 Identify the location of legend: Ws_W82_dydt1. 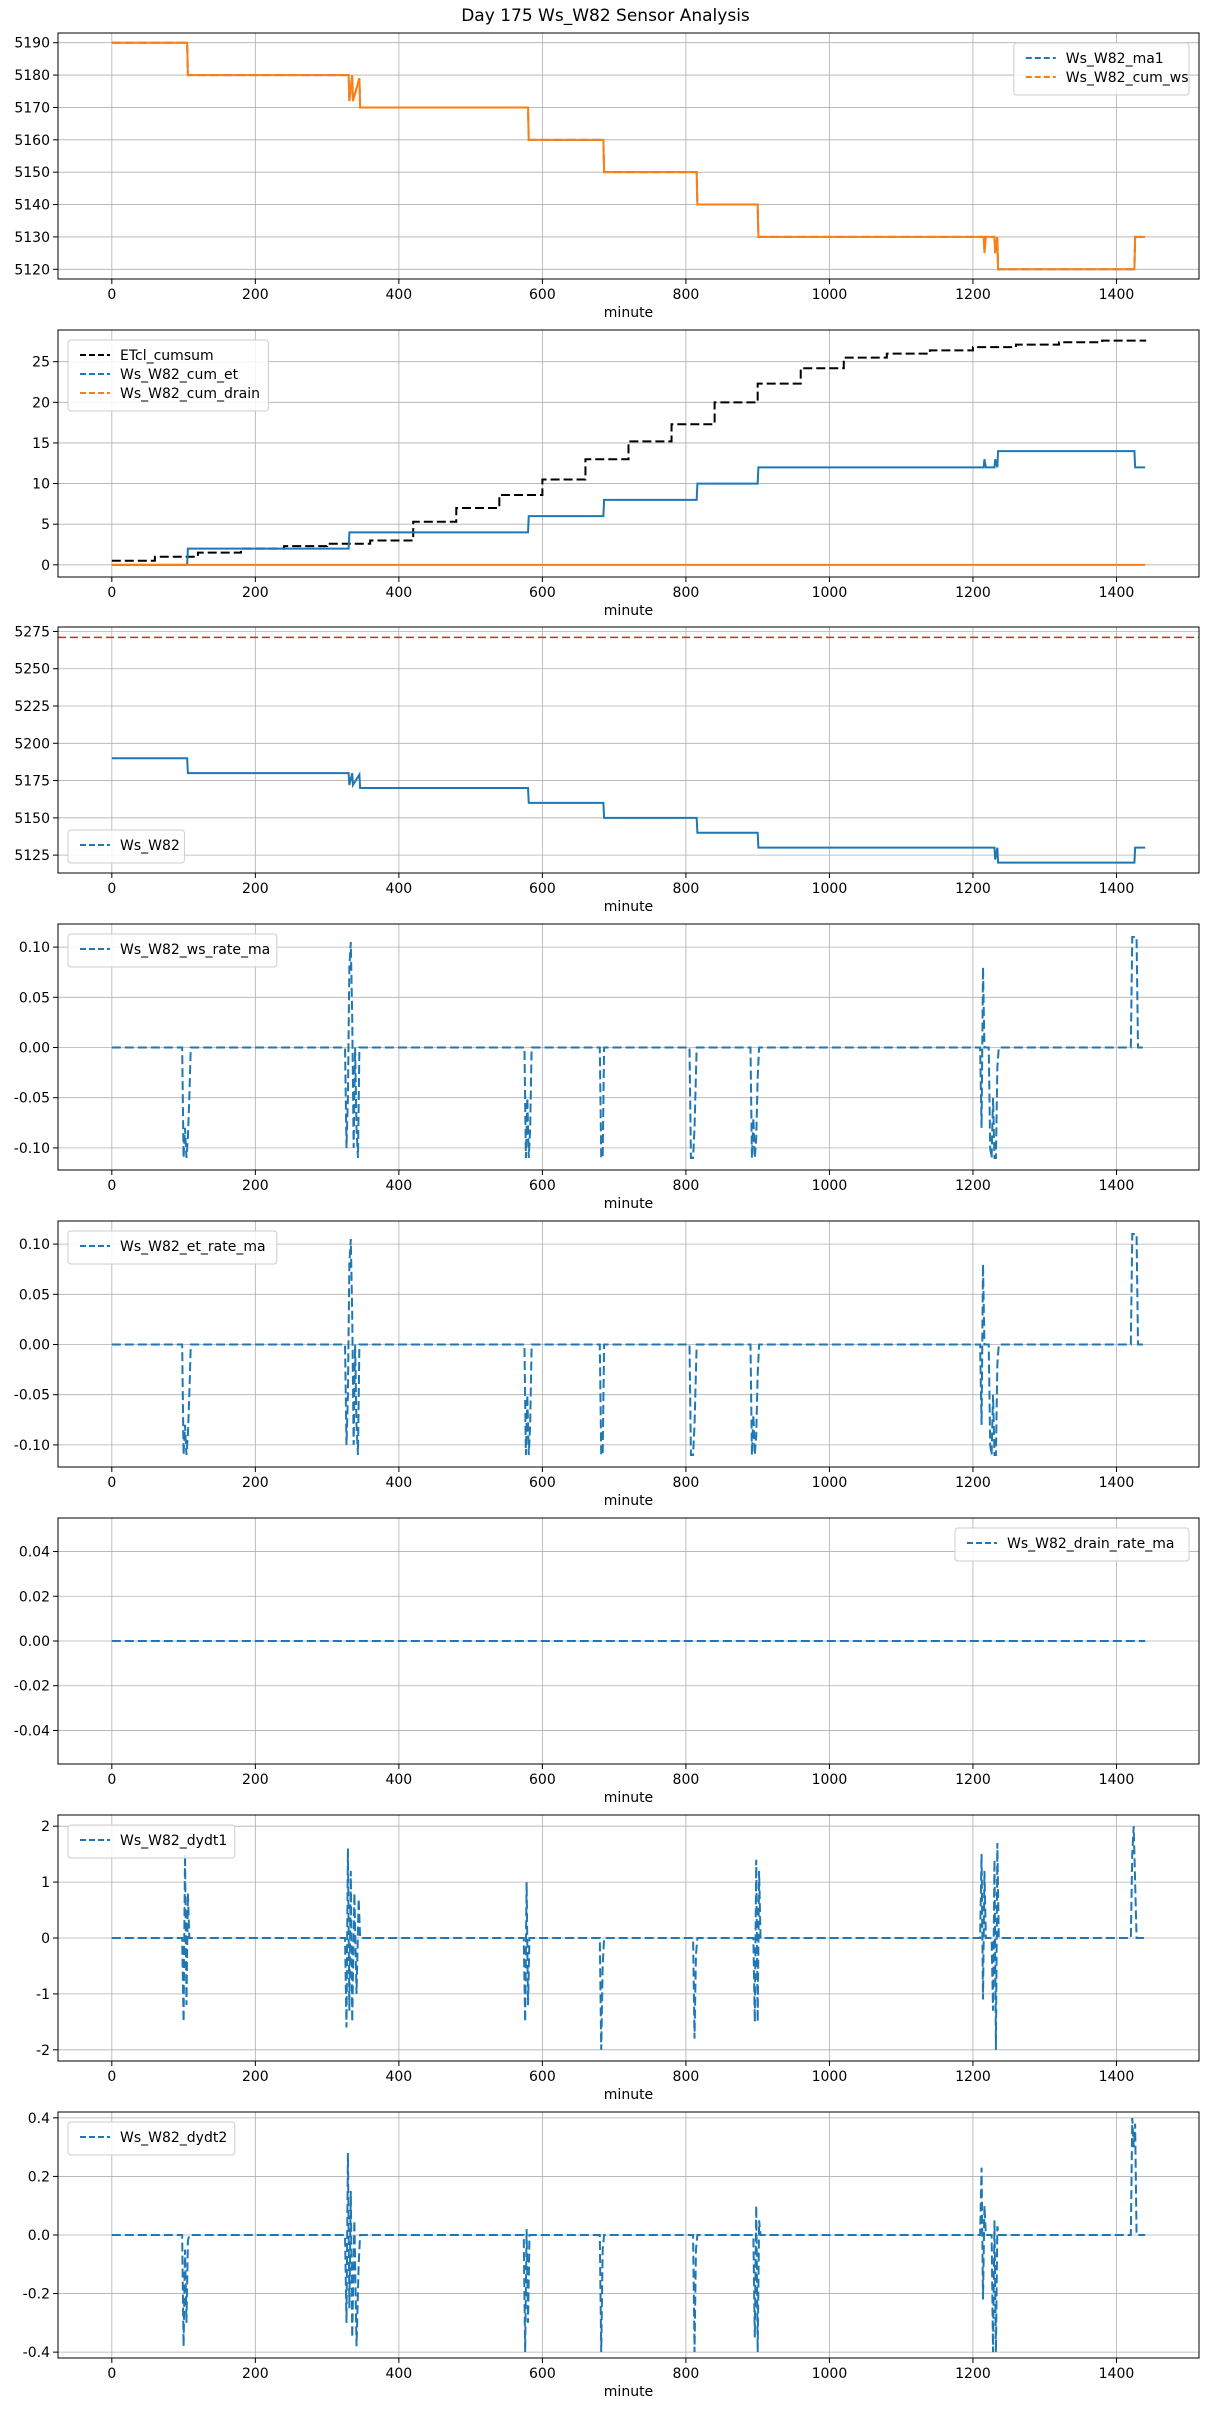
(151, 1841).